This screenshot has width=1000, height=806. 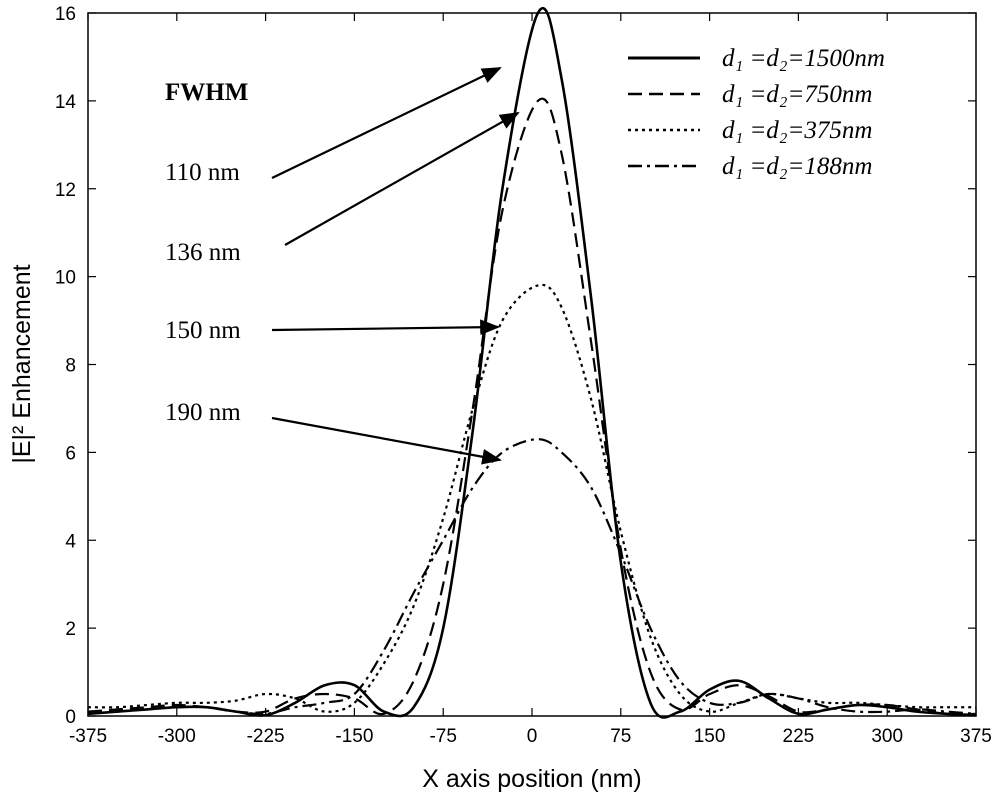 What do you see at coordinates (203, 252) in the screenshot?
I see `annotation: 136 nm` at bounding box center [203, 252].